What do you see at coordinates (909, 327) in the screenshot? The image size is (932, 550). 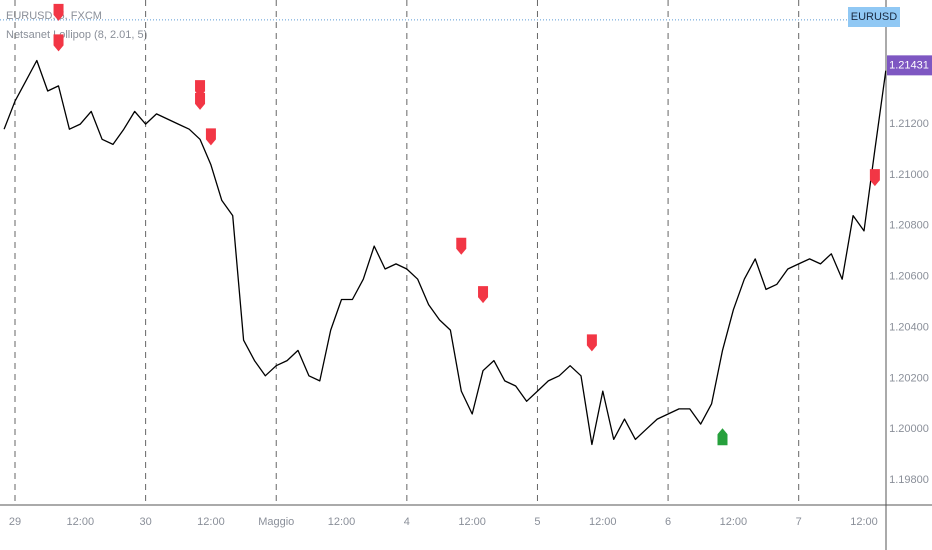 I see `y-tick-label: 1.20400` at bounding box center [909, 327].